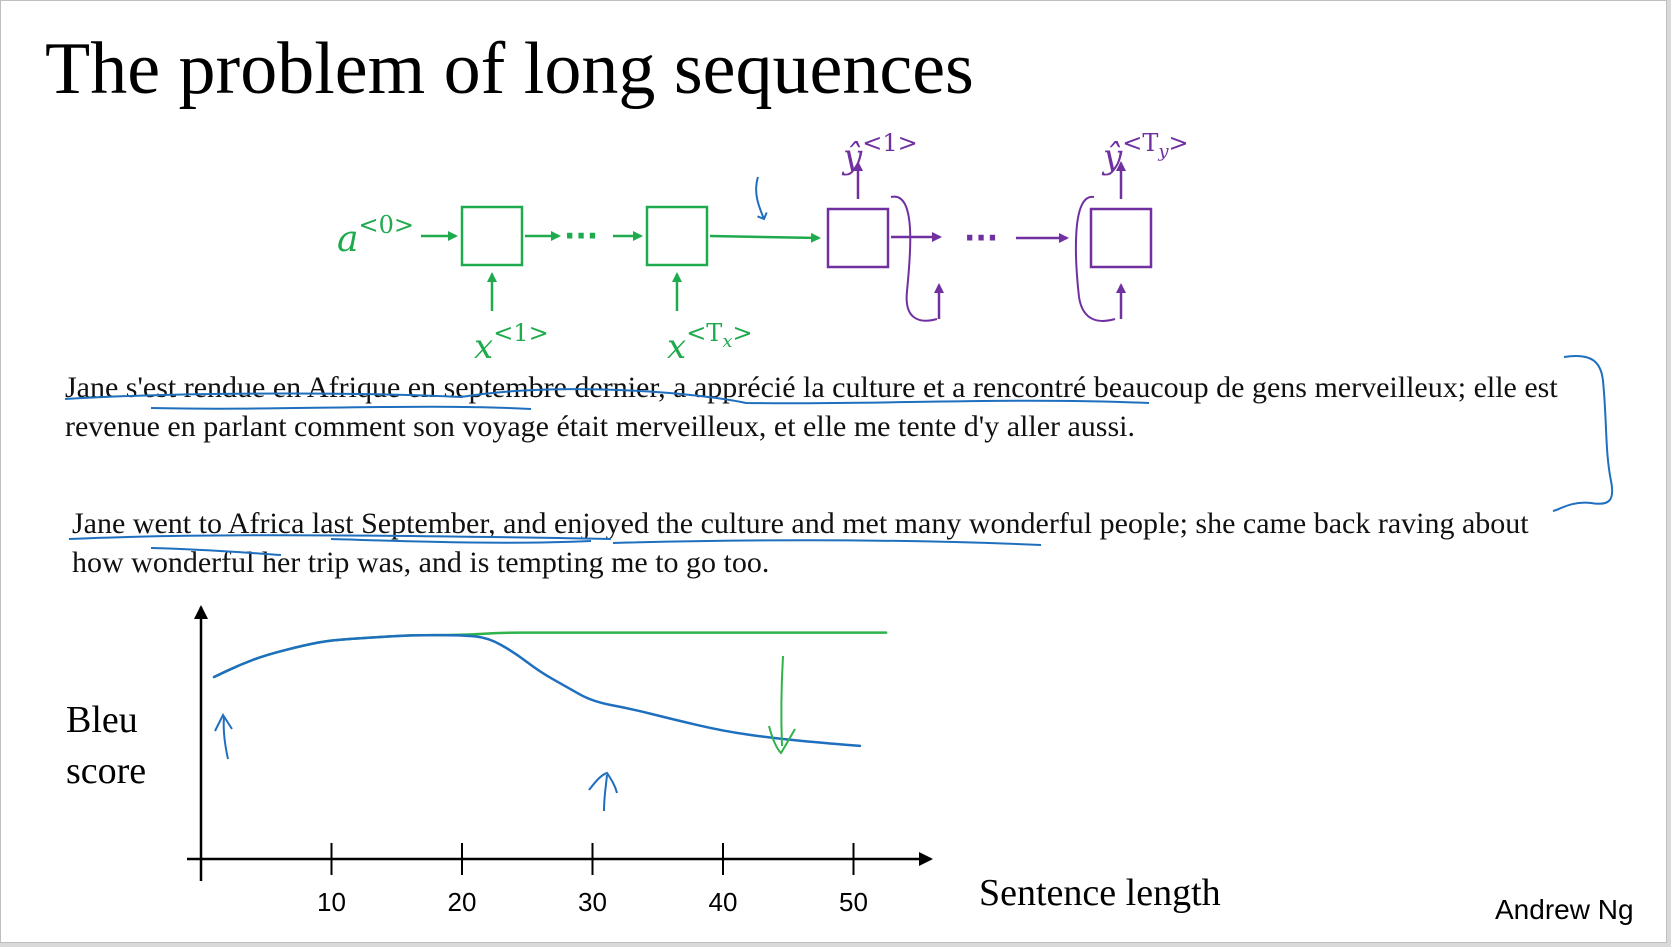  What do you see at coordinates (1145, 153) in the screenshot?
I see `yty-label: ŷ<Ty>` at bounding box center [1145, 153].